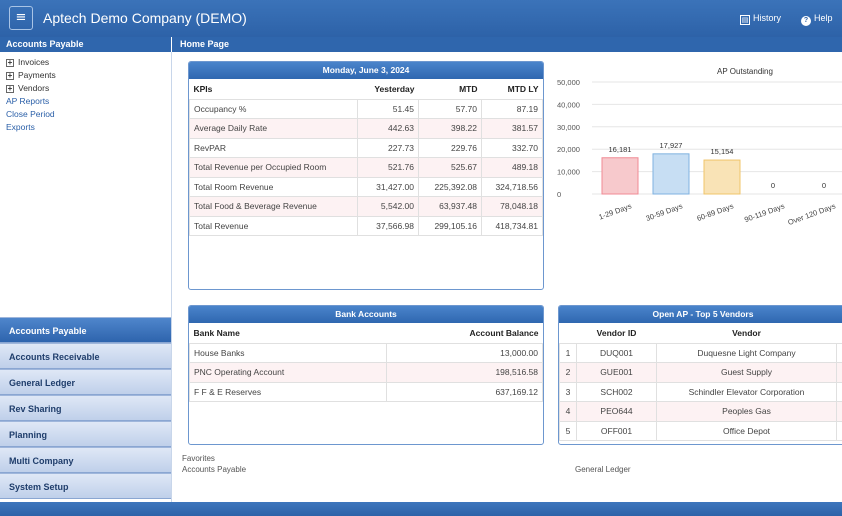  I want to click on menu-icon: ≡, so click(21, 18).